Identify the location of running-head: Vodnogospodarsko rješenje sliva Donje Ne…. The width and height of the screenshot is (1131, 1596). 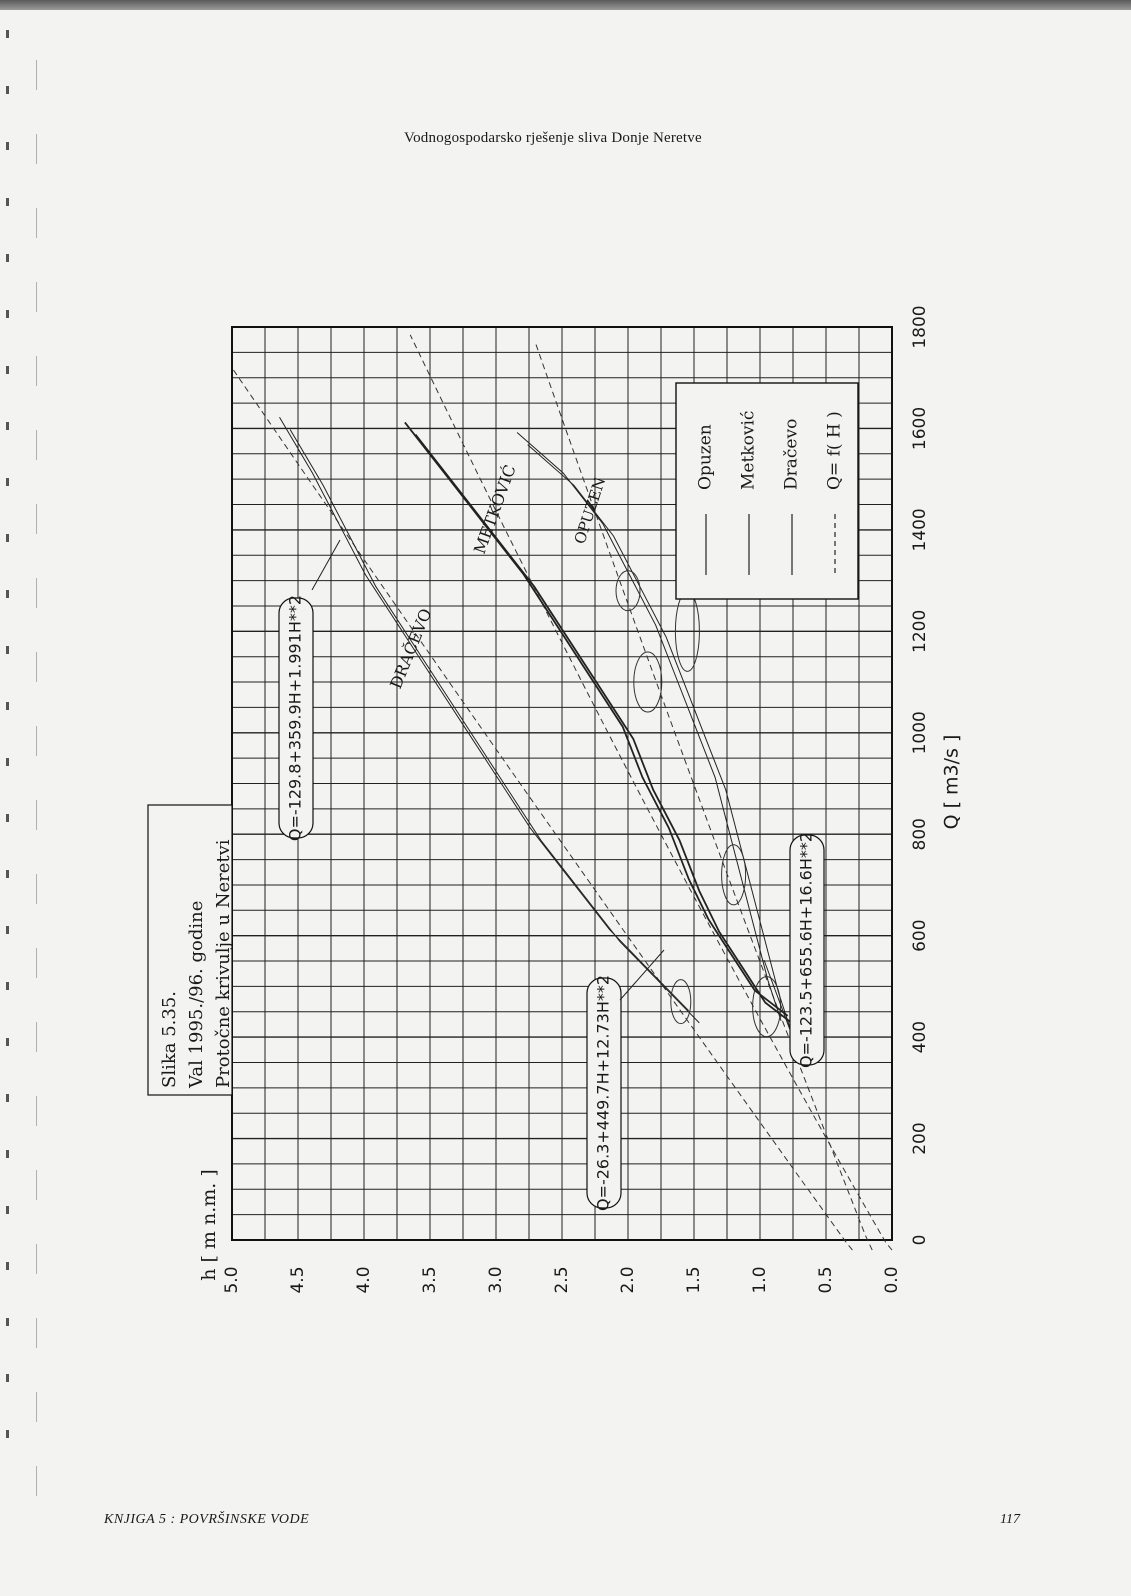
(553, 138).